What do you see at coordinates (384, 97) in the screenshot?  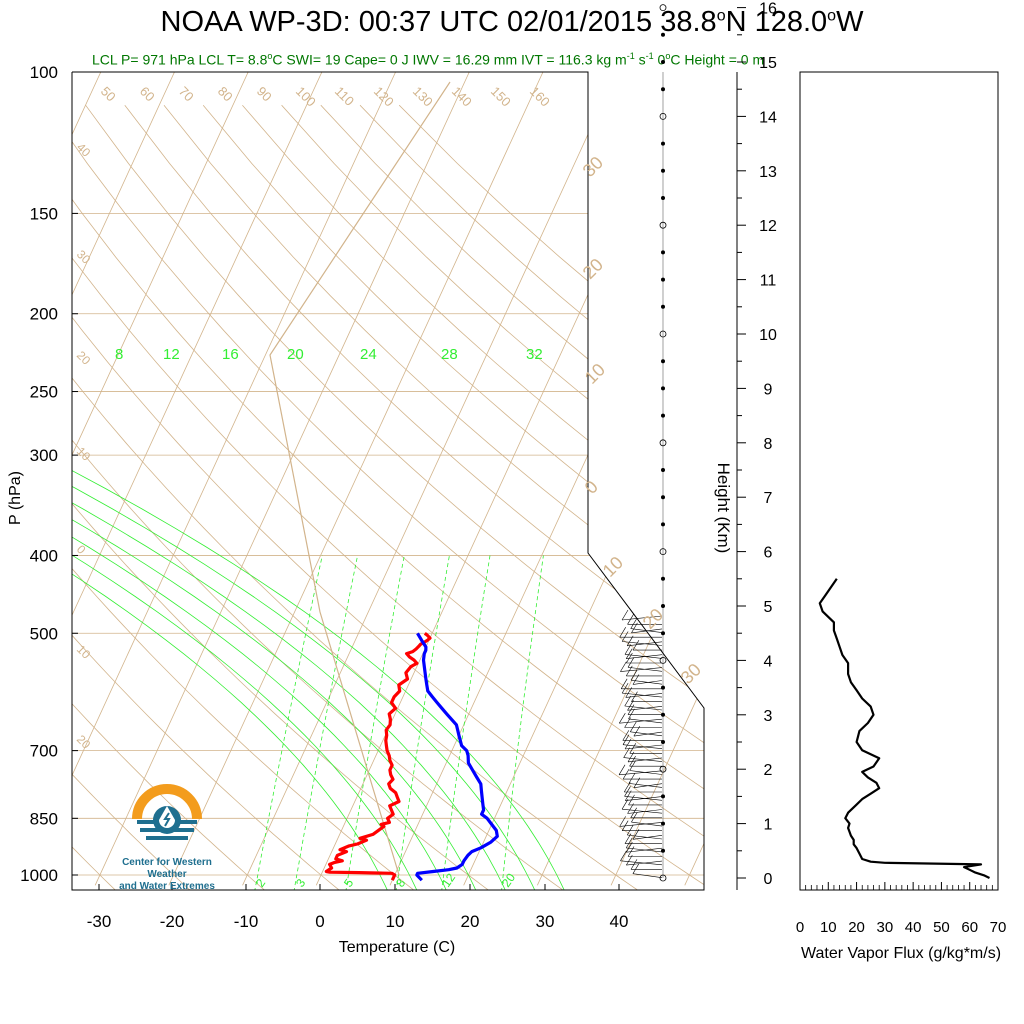 I see `adiabat-label: 120` at bounding box center [384, 97].